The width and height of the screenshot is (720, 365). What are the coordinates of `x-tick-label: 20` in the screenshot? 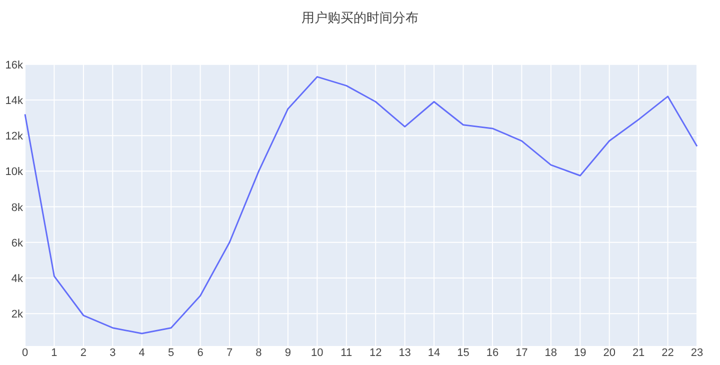 It's located at (609, 353).